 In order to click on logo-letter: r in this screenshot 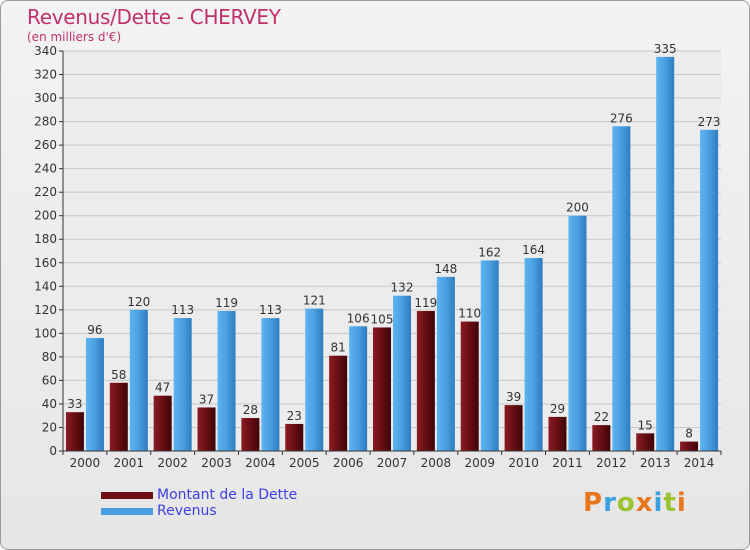, I will do `click(610, 503)`.